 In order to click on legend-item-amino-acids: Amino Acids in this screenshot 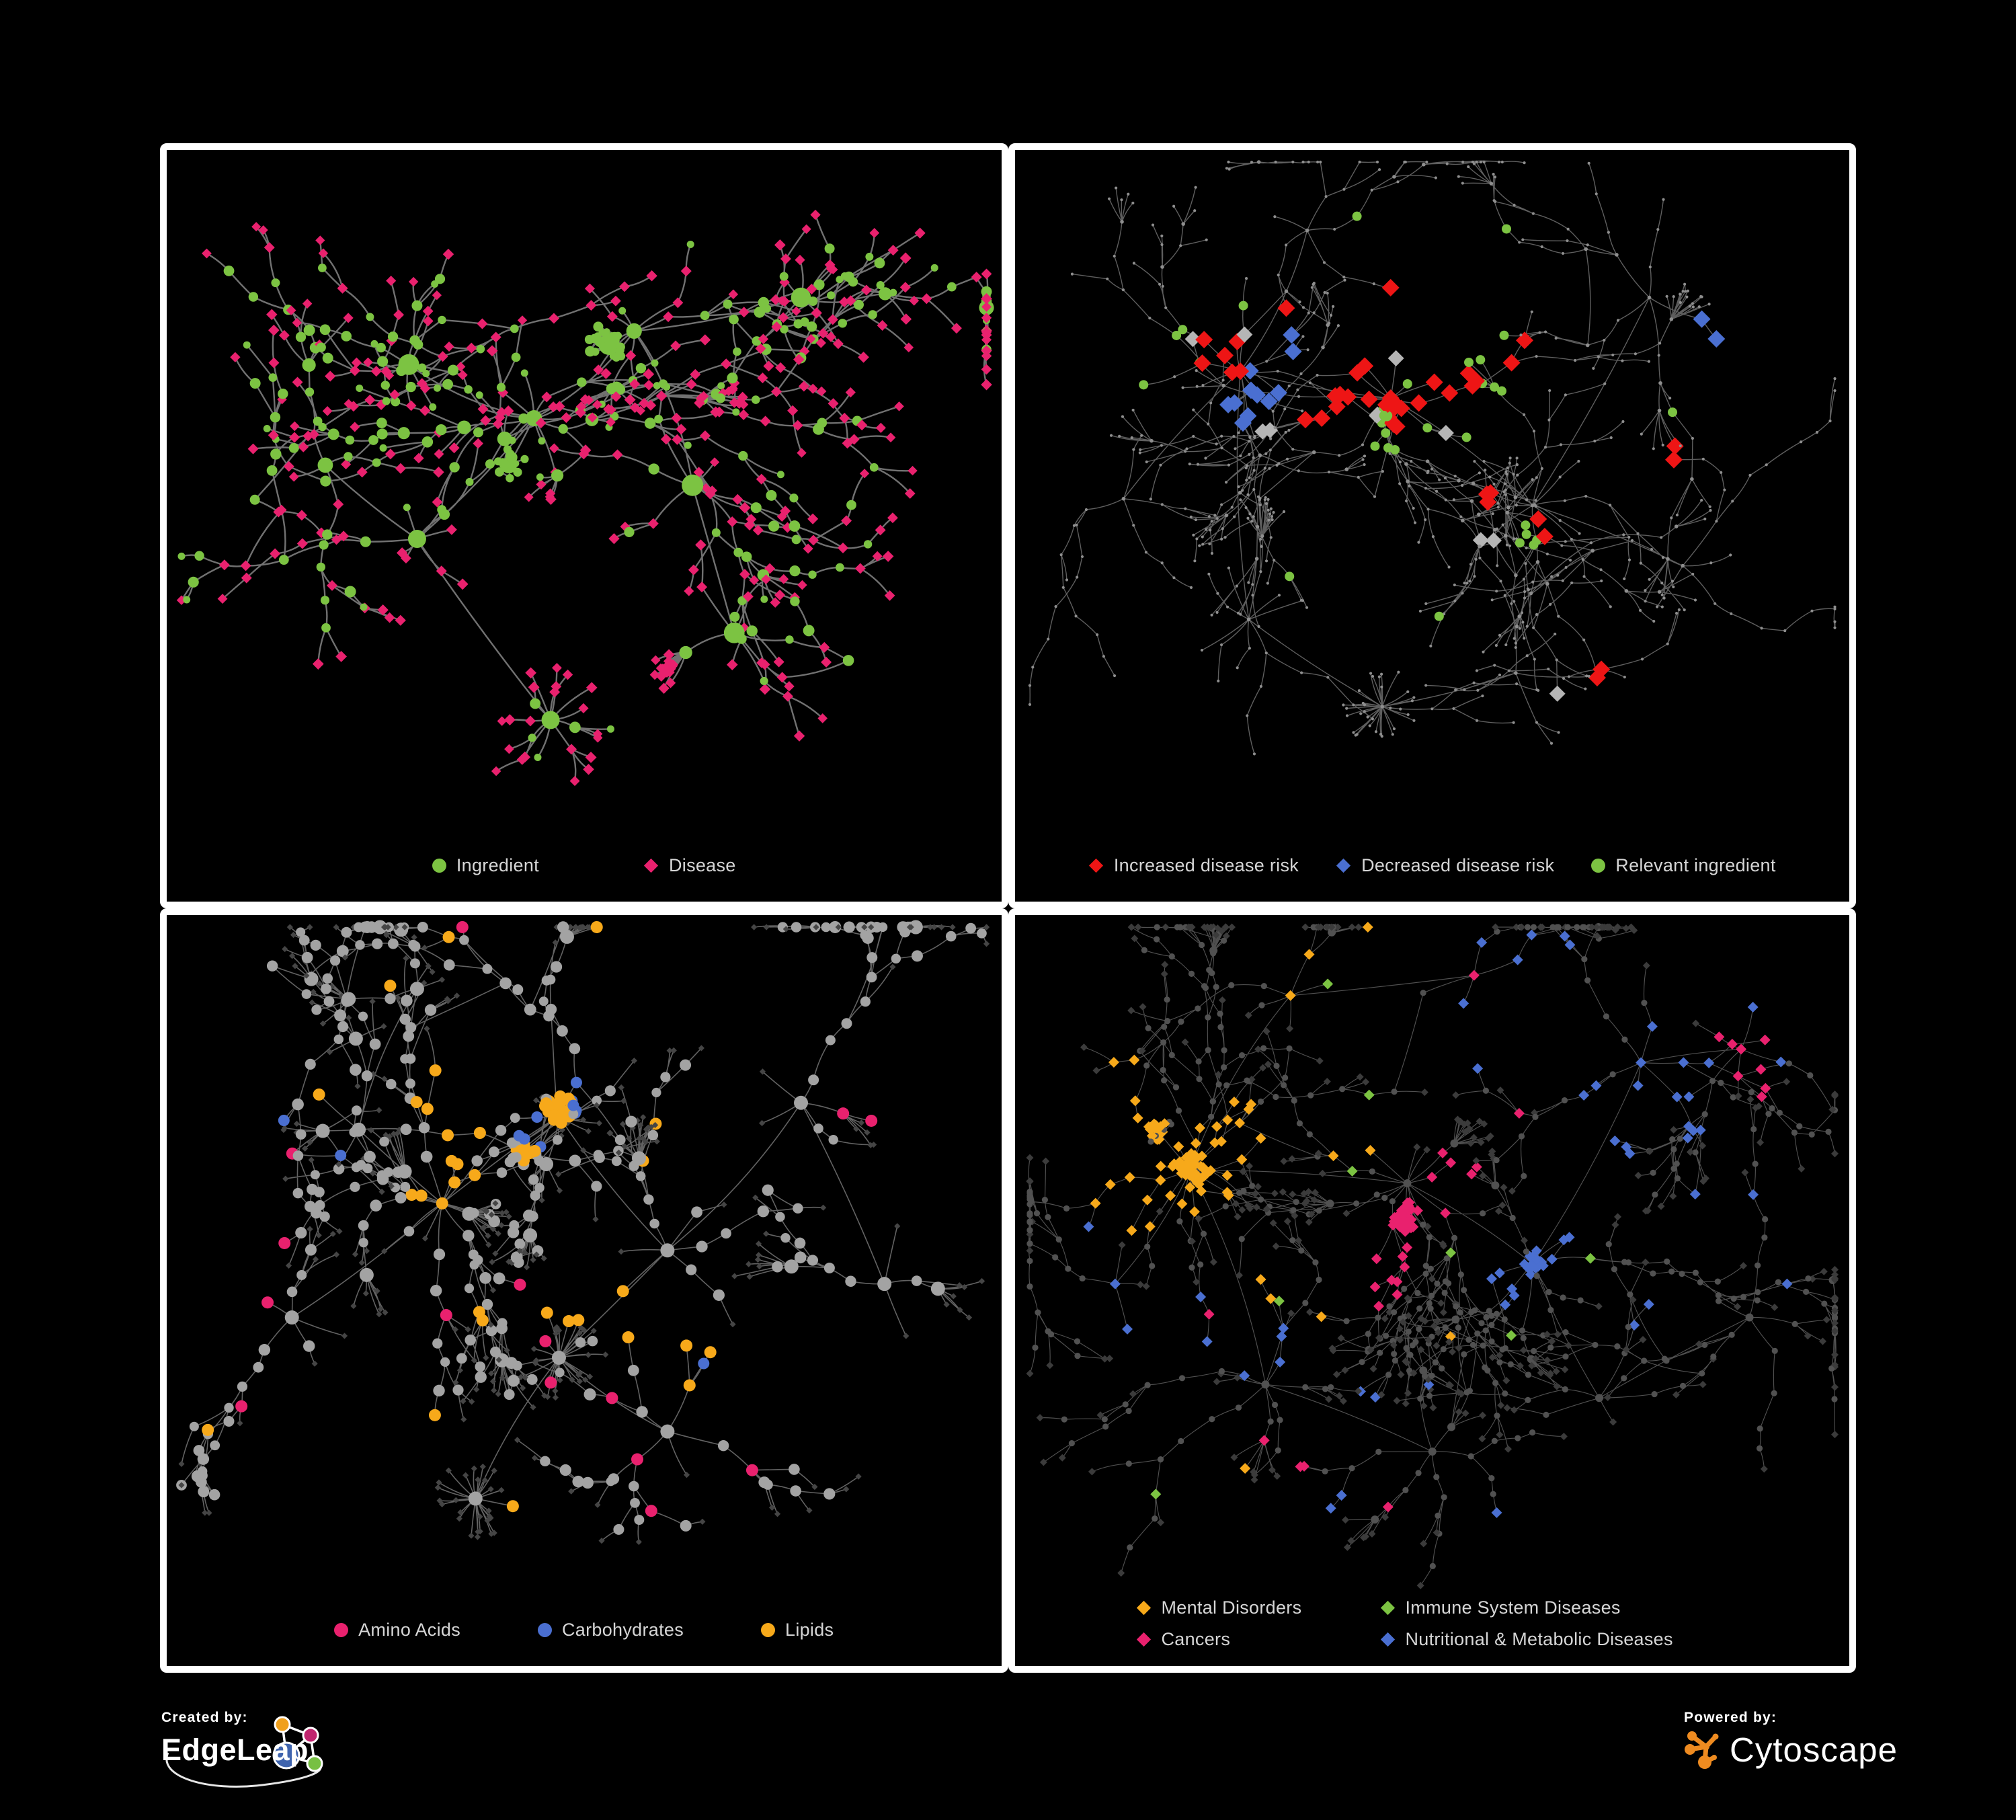, I will do `click(397, 1630)`.